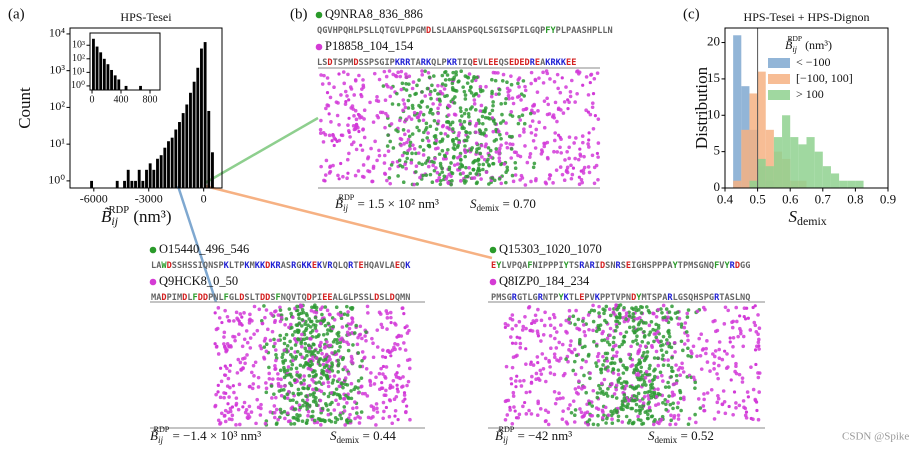 This screenshot has height=453, width=909. I want to click on b-annotation: B̃ijRDP = −1.4 × 10³ nm³, so click(205, 435).